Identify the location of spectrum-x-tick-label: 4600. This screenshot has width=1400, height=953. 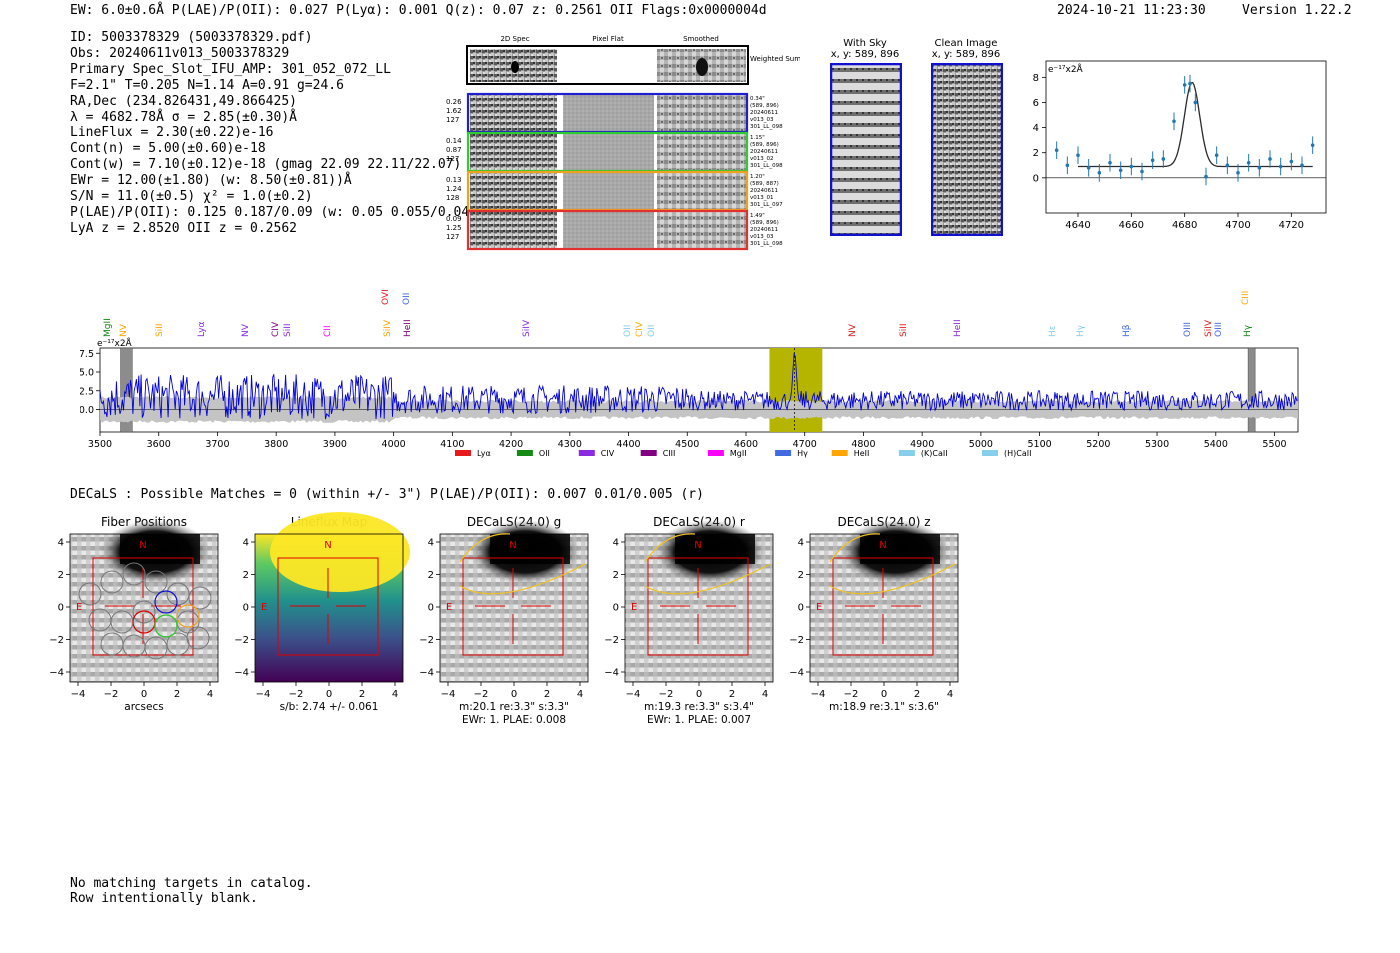
(746, 444).